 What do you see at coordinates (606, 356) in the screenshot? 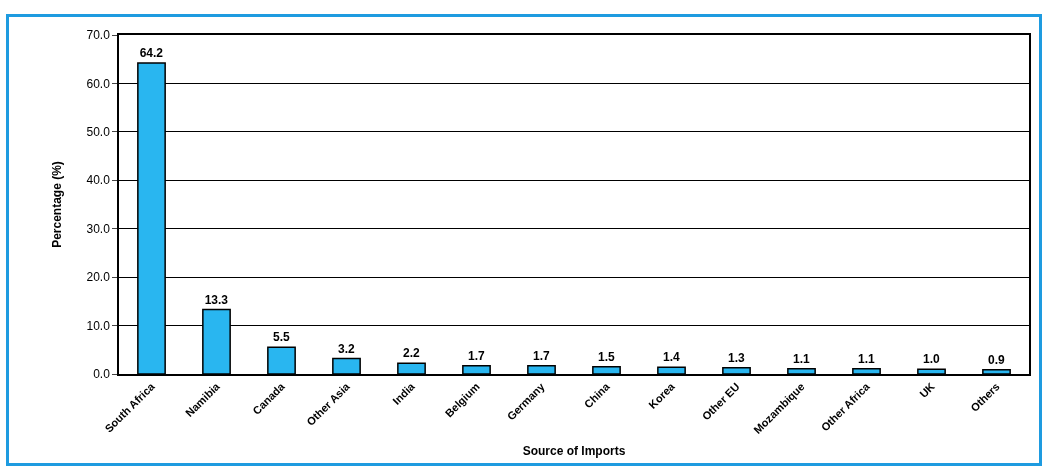
I see `data-label: 1.5` at bounding box center [606, 356].